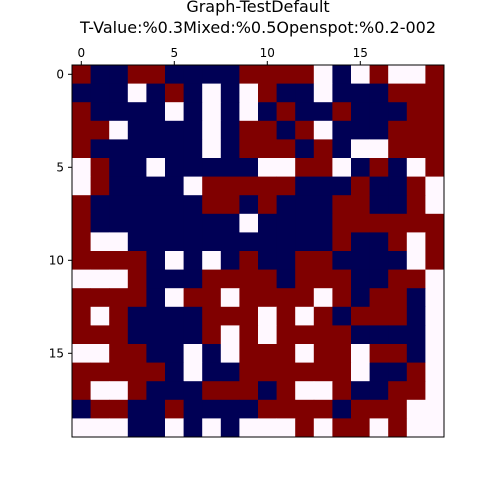 The image size is (480, 480). What do you see at coordinates (342, 428) in the screenshot?
I see `heatmap-cell-r19-c14` at bounding box center [342, 428].